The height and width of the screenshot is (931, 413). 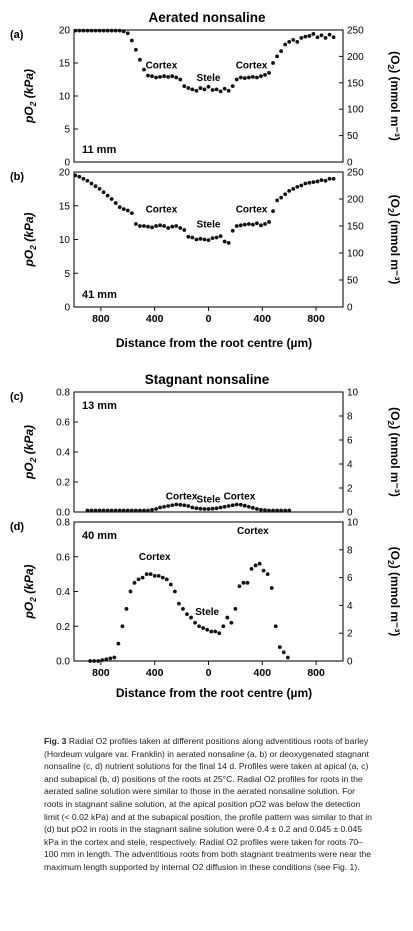 I want to click on y2-tick-label: 0, so click(x=350, y=308).